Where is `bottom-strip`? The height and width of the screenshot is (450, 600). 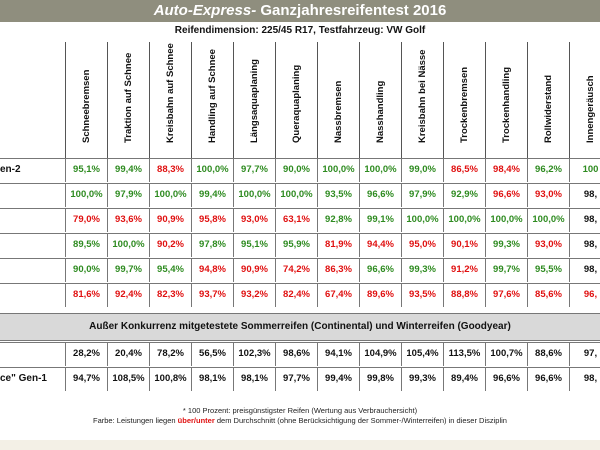
bottom-strip is located at coordinates (300, 445).